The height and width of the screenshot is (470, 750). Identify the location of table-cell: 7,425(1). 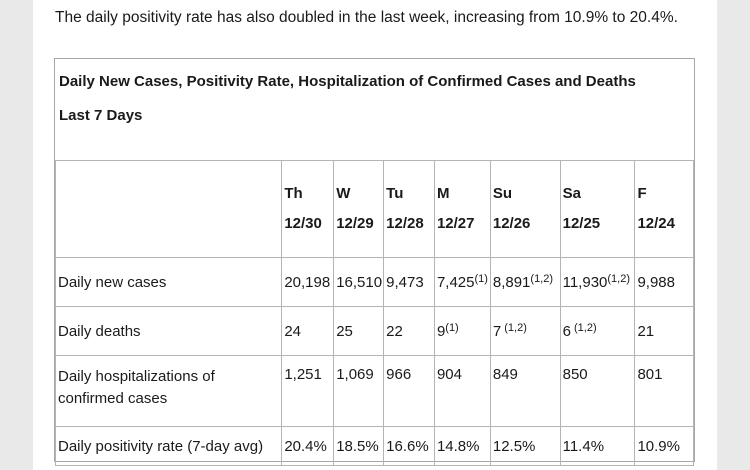
(462, 282).